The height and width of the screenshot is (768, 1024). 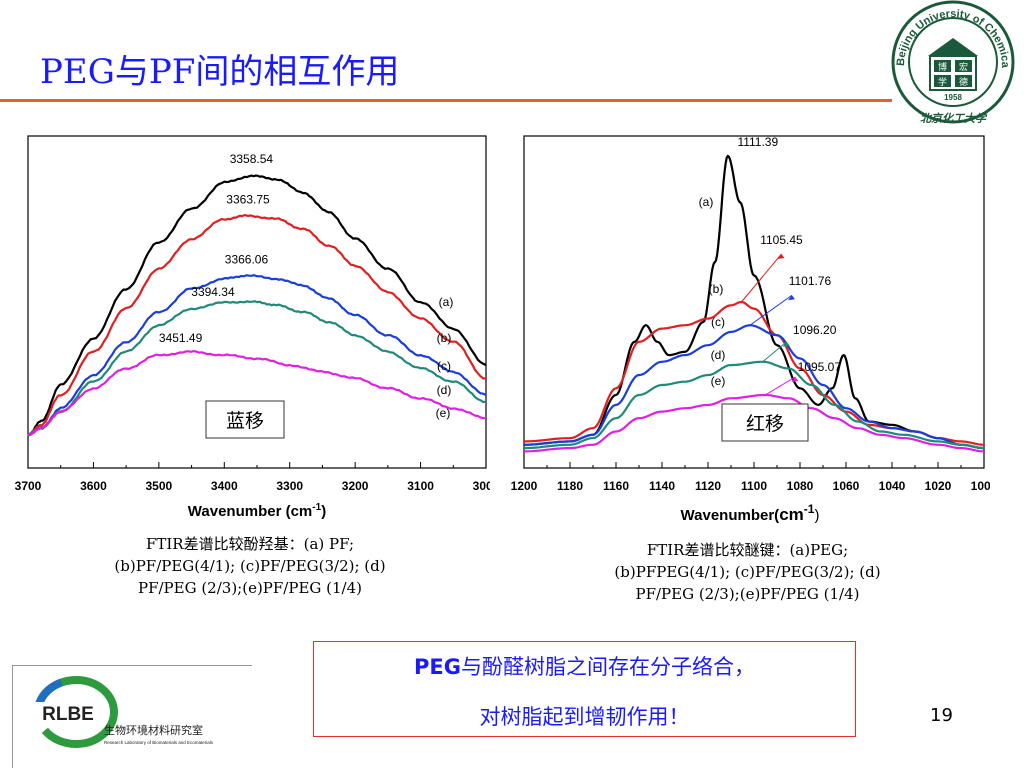 I want to click on x-tick-label: 1100, so click(x=754, y=486).